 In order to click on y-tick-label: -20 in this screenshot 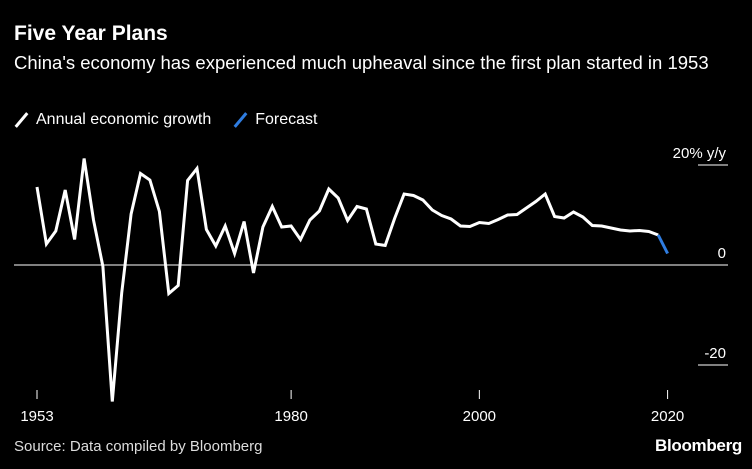, I will do `click(715, 353)`.